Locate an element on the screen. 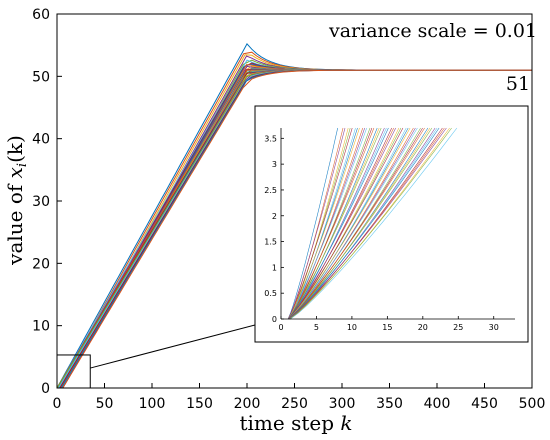 This screenshot has height=440, width=550. y-tick-label: 60 is located at coordinates (41, 15).